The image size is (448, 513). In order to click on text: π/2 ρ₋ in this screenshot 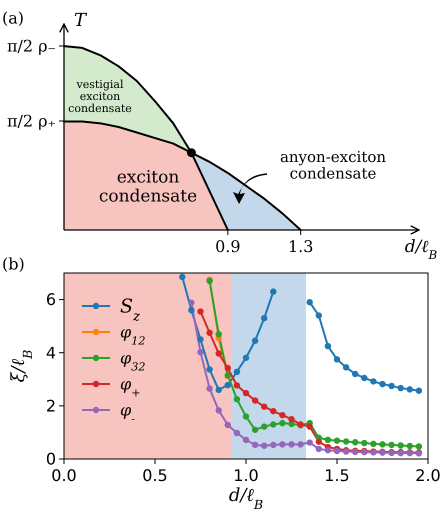, I will do `click(31, 46)`.